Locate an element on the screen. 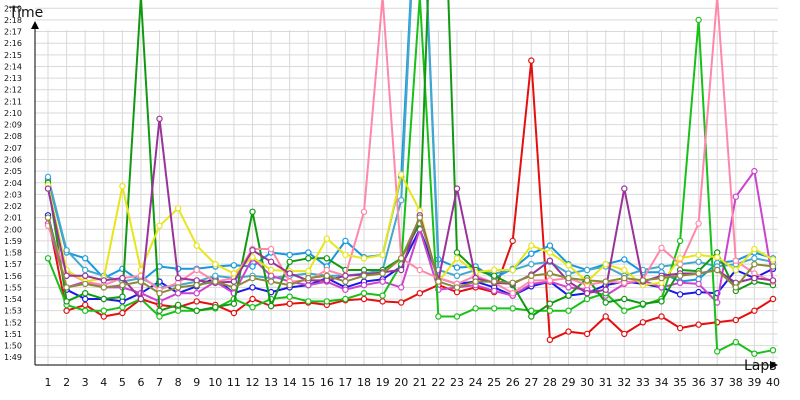  y-tick-label: 2:19 is located at coordinates (13, 8).